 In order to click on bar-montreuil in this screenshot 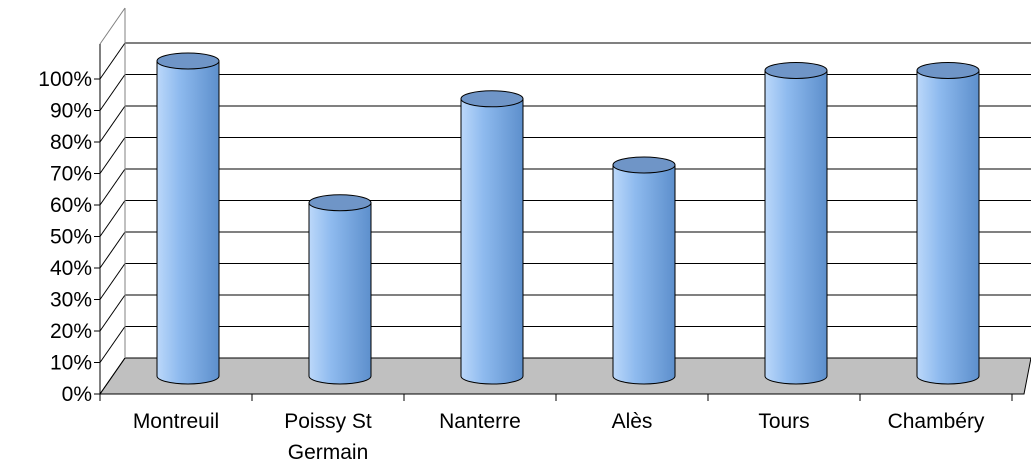, I will do `click(188, 218)`.